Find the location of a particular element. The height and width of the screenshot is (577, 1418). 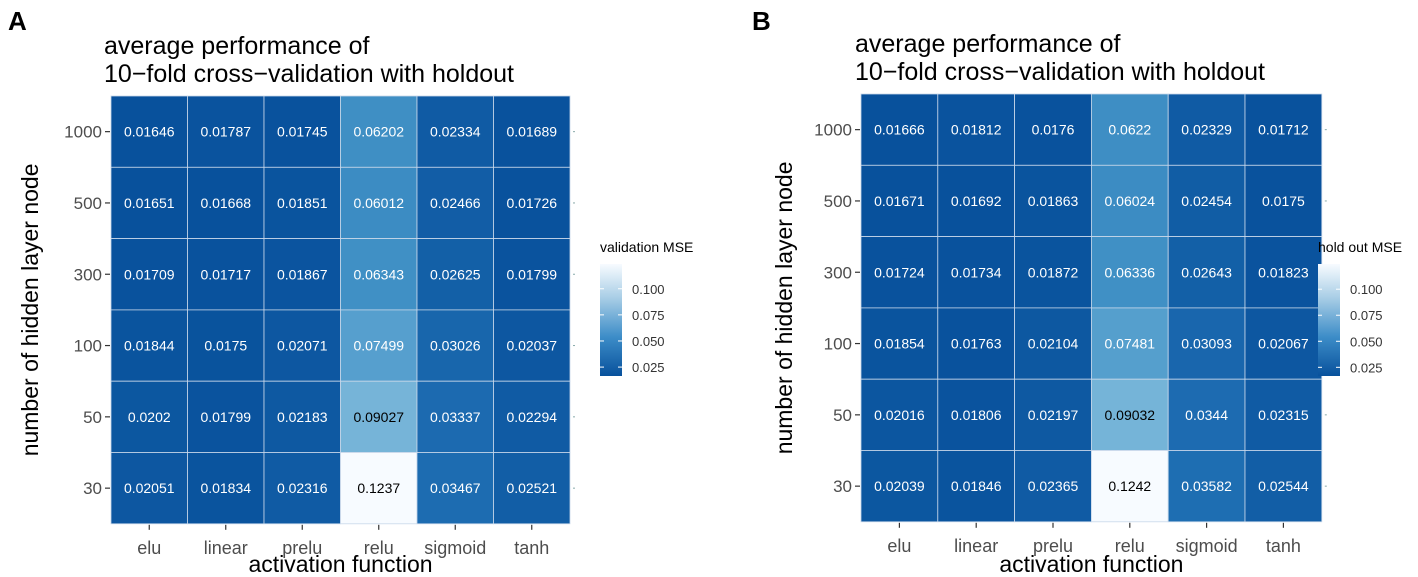

cell-value-label: 0.01712 is located at coordinates (1283, 130).